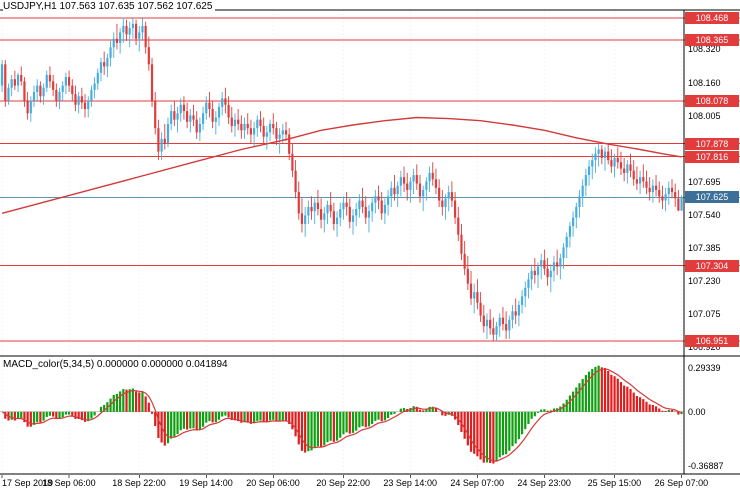  Describe the element at coordinates (704, 182) in the screenshot. I see `price-axis-label: 107.695` at that location.